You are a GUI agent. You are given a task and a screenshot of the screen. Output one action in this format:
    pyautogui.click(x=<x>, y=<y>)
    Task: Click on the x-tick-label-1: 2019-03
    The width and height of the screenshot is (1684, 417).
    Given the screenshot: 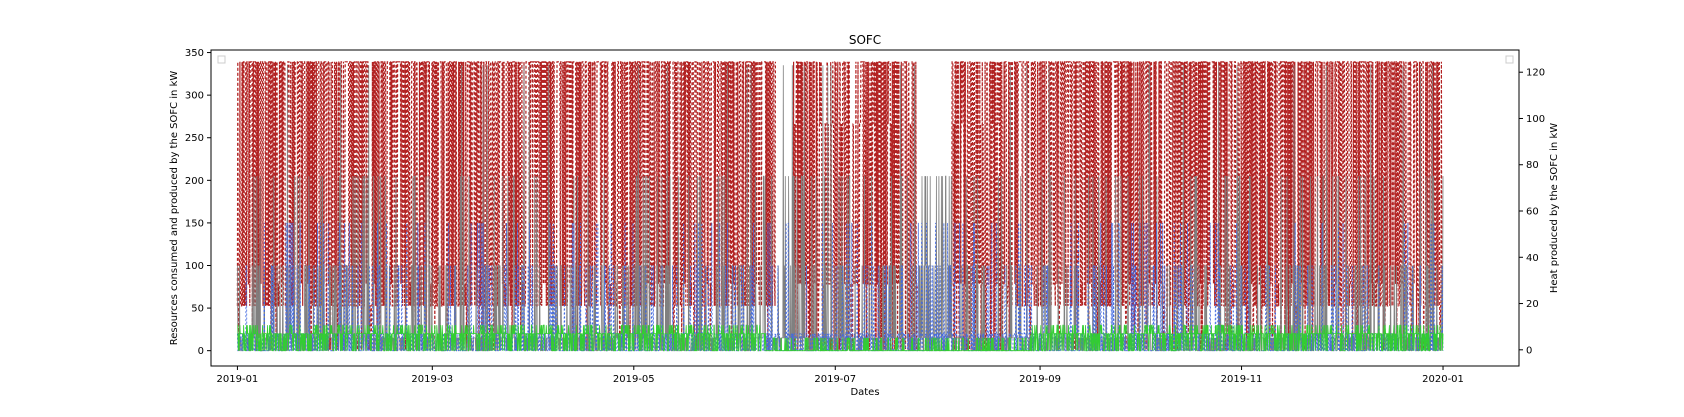 What is the action you would take?
    pyautogui.click(x=432, y=379)
    